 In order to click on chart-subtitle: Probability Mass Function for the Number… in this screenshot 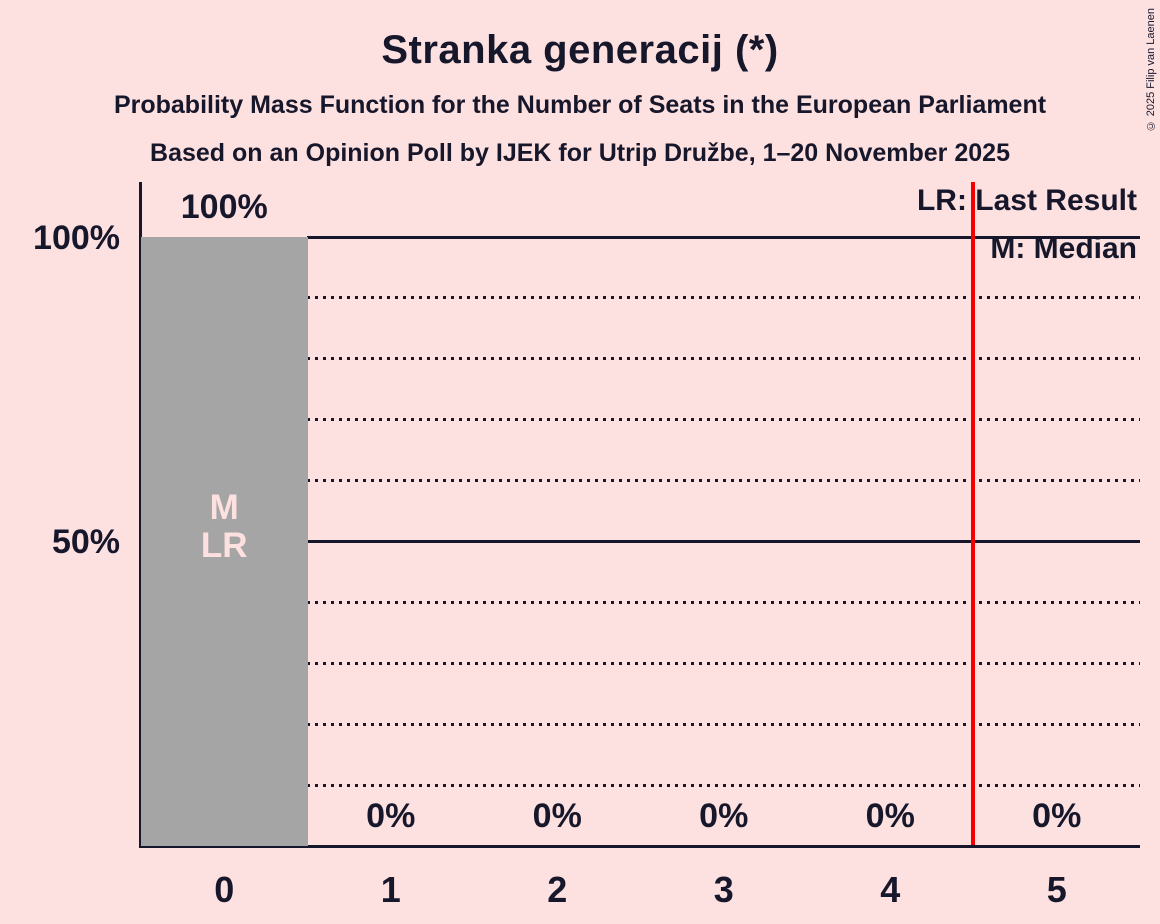, I will do `click(580, 105)`.